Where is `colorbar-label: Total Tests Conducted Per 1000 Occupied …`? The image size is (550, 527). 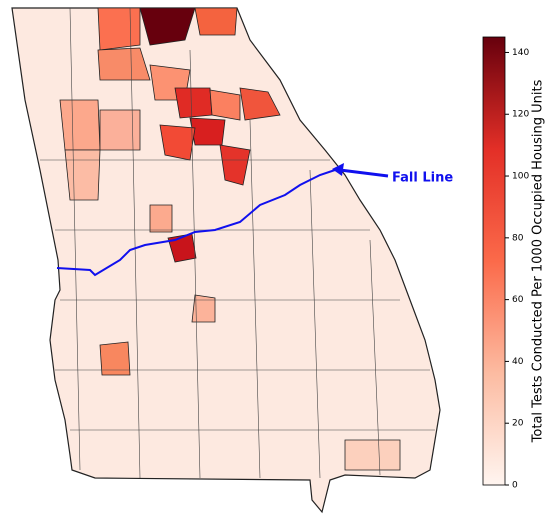
colorbar-label: Total Tests Conducted Per 1000 Occupied … is located at coordinates (538, 261).